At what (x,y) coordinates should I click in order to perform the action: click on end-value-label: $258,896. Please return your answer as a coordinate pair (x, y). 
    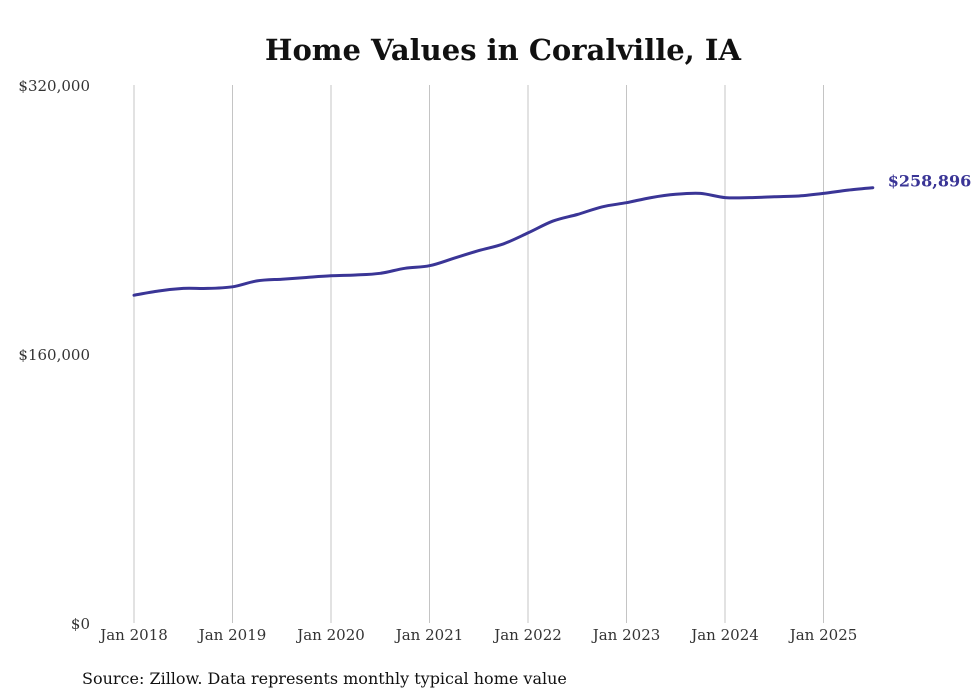
    Looking at the image, I should click on (930, 181).